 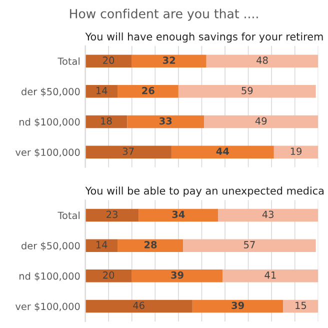 I want to click on data-label: 23, so click(x=112, y=214).